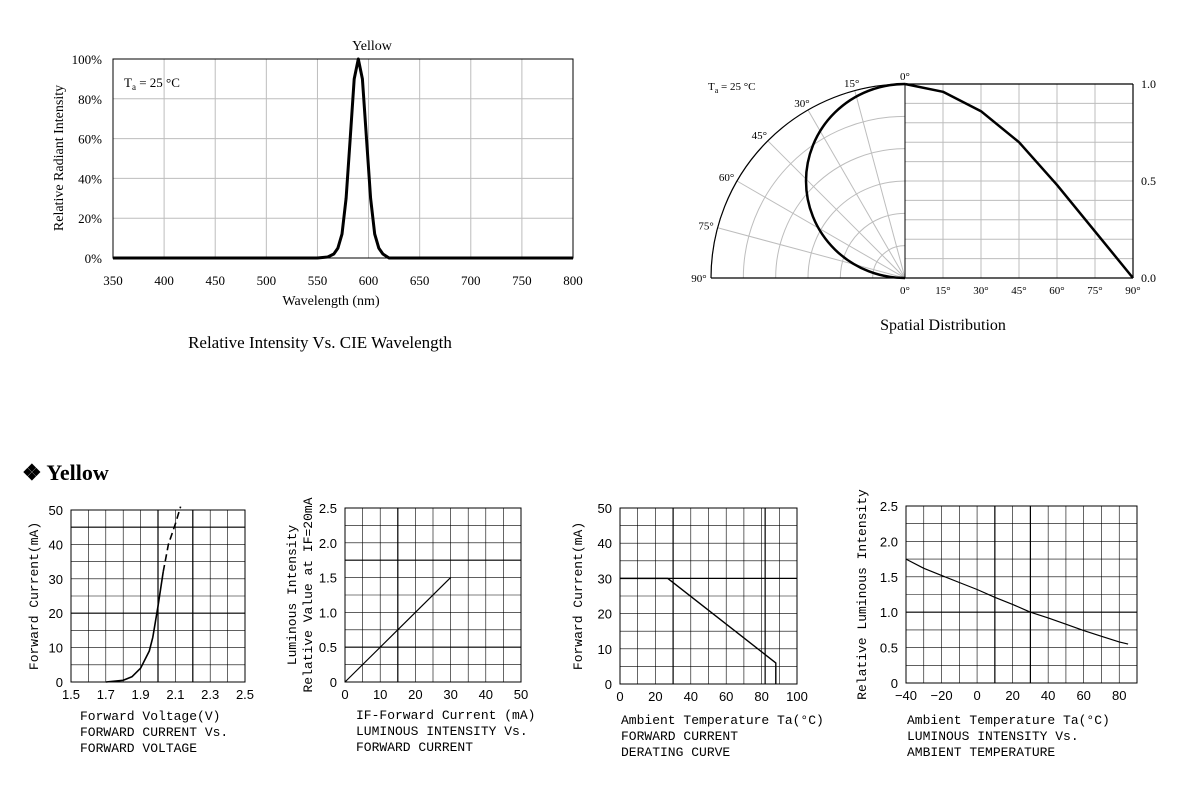  Describe the element at coordinates (106, 694) in the screenshot. I see `iv-x-tick: 1.7` at that location.